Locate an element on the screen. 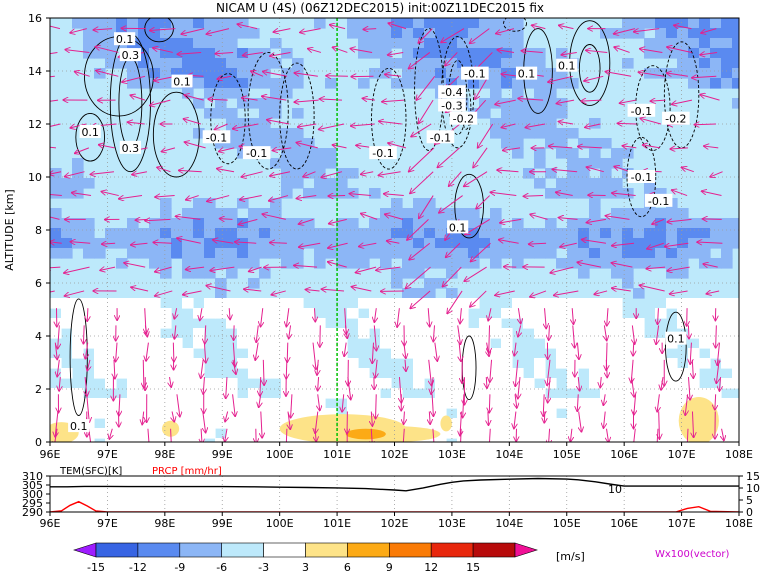 This screenshot has height=575, width=767. temperature-tick-label: 295 is located at coordinates (32, 503).